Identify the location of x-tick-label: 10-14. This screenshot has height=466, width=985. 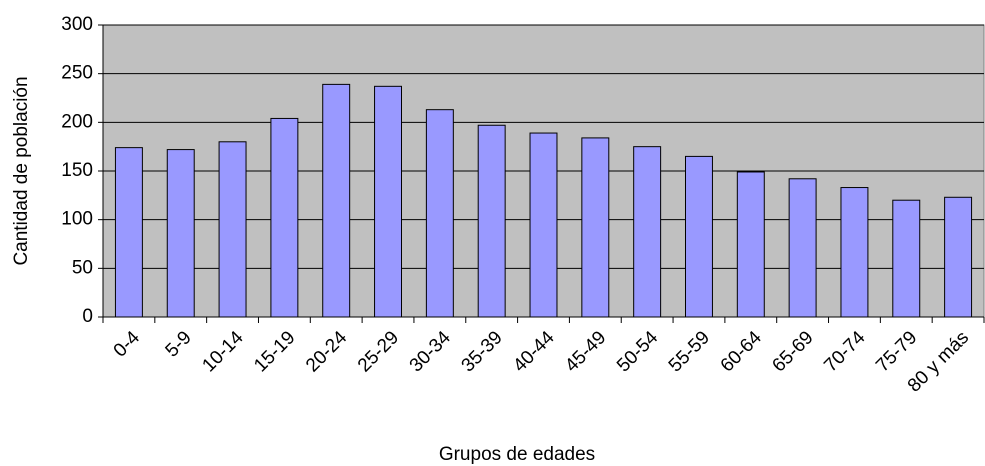
(223, 352).